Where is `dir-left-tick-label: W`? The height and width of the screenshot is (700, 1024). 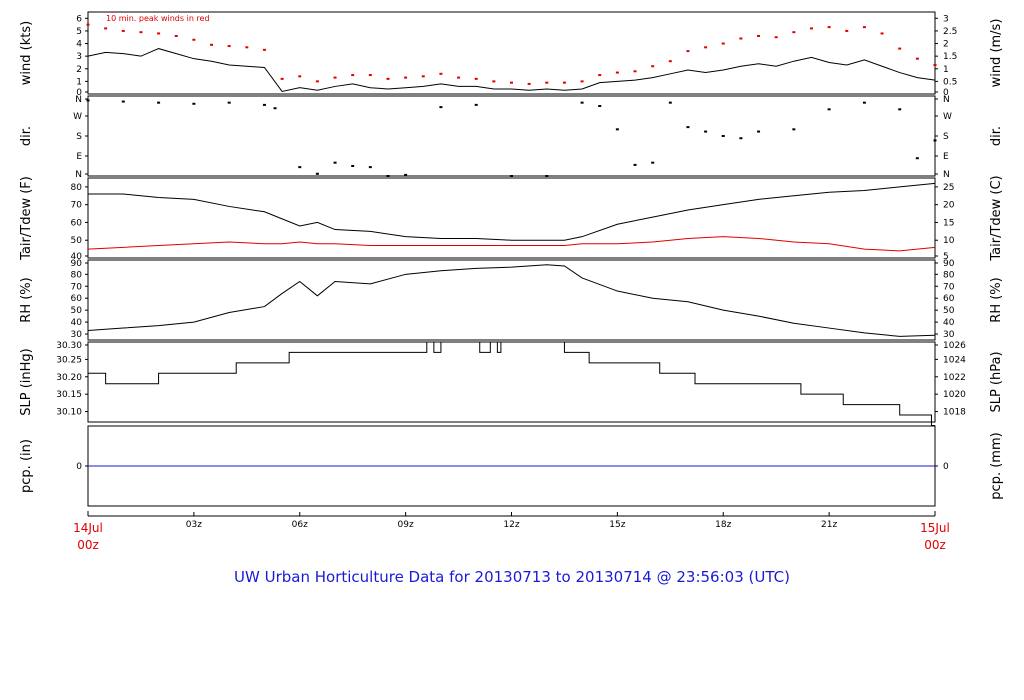
dir-left-tick-label: W is located at coordinates (77, 117).